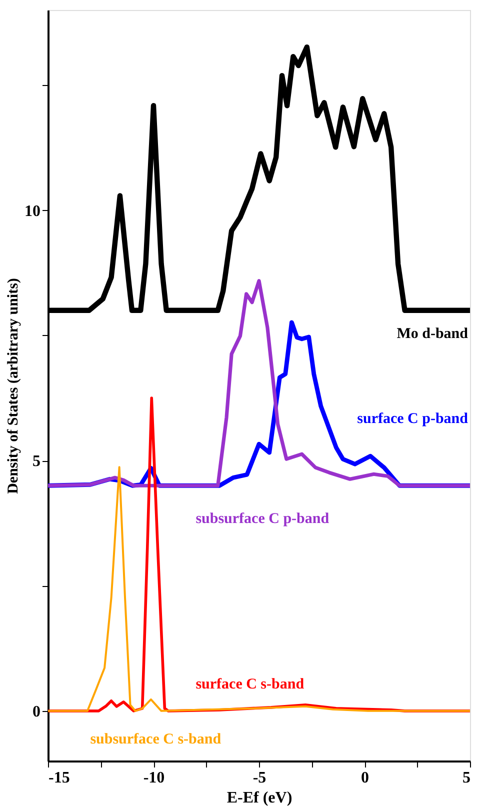  Describe the element at coordinates (36, 711) in the screenshot. I see `y-tick-label: 0` at that location.